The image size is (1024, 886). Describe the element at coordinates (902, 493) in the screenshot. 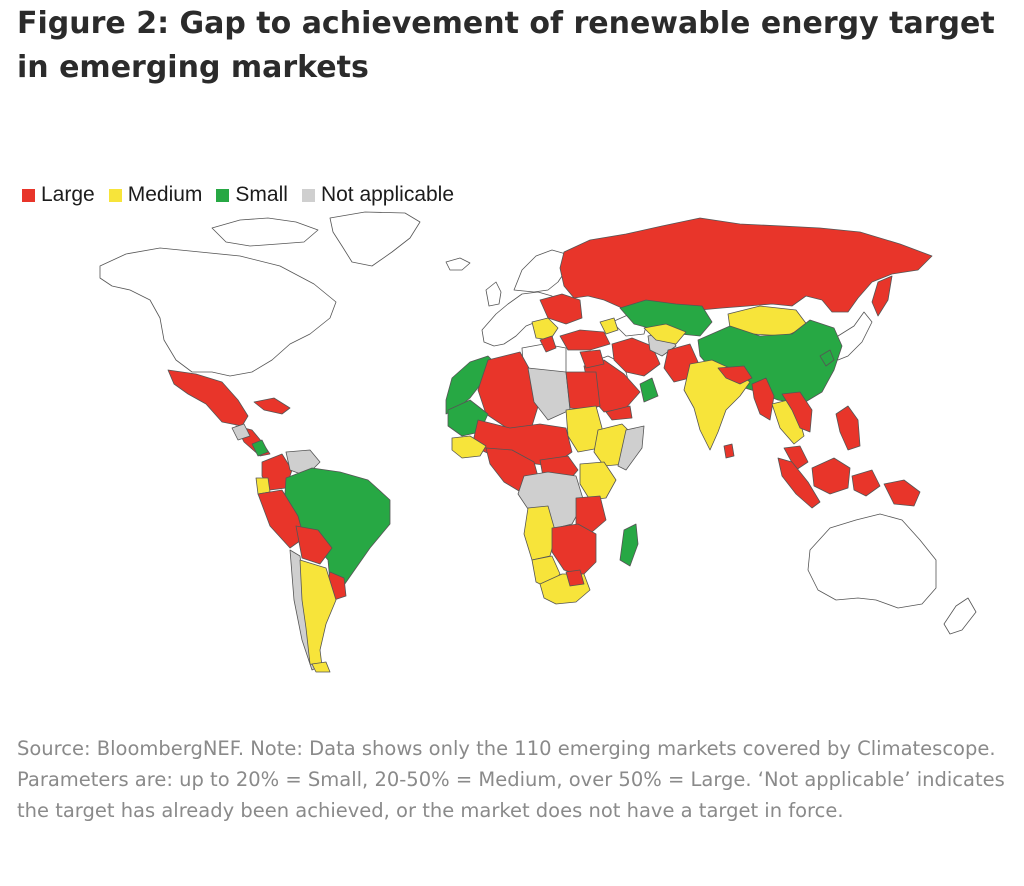

I see `papua-new-guinea` at that location.